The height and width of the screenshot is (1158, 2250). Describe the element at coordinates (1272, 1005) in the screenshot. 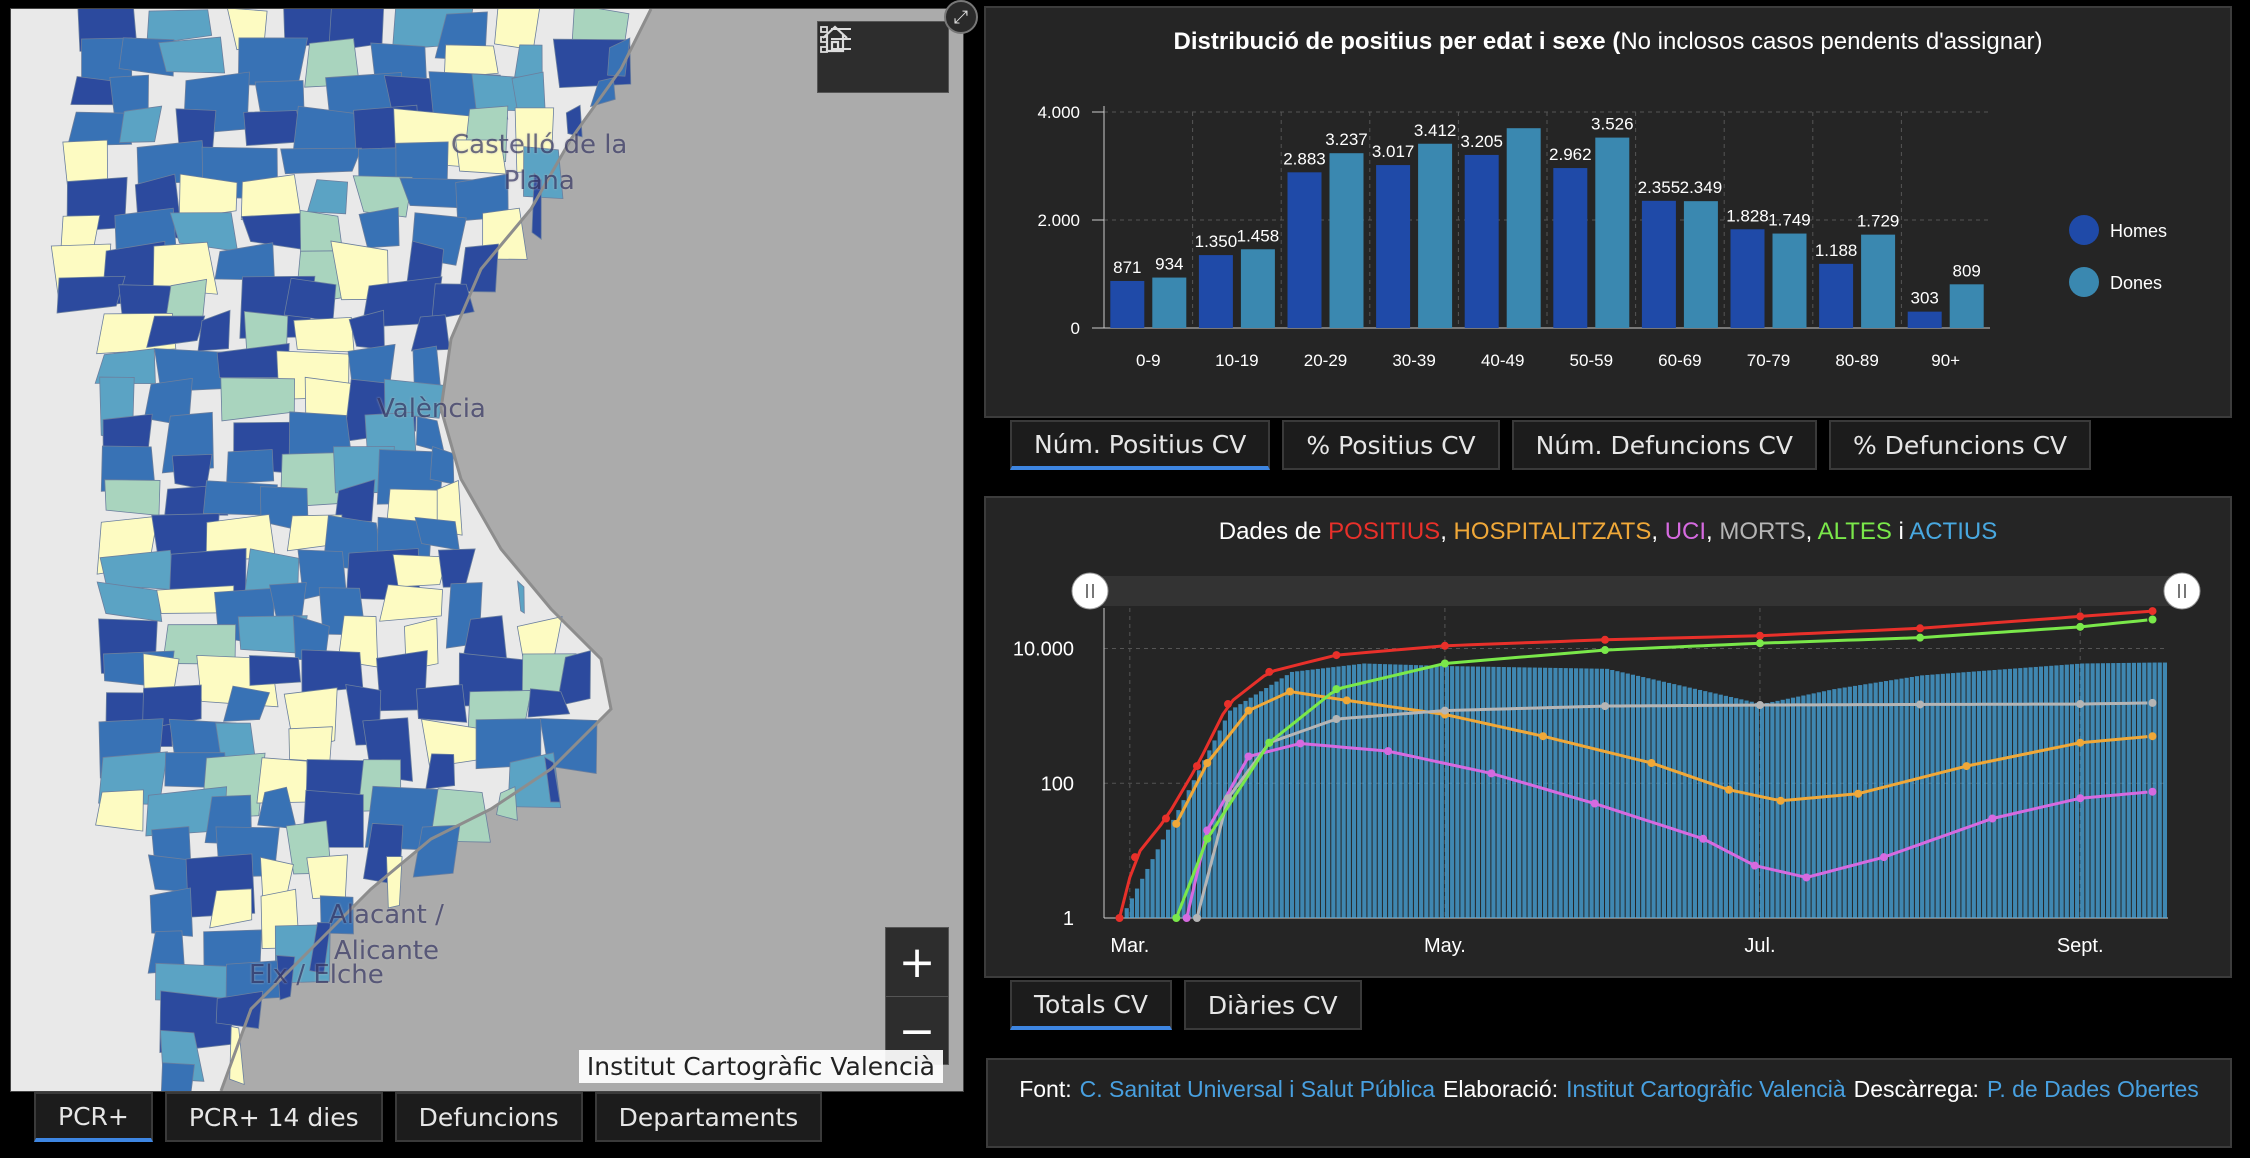

I see `tab-diaries: Diàries CV` at that location.